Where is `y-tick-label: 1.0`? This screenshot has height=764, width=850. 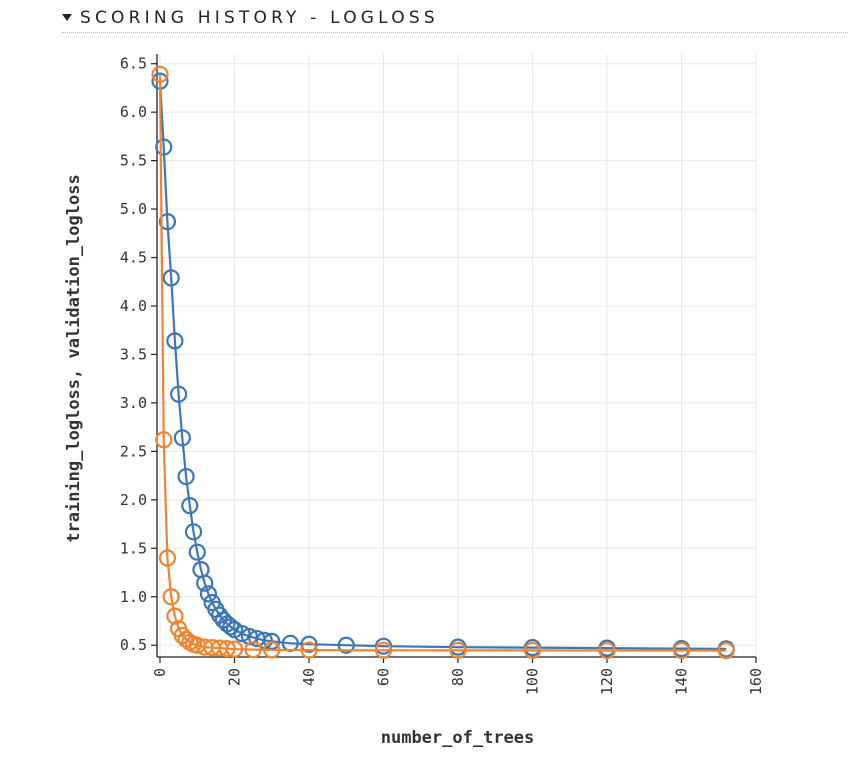 y-tick-label: 1.0 is located at coordinates (133, 597).